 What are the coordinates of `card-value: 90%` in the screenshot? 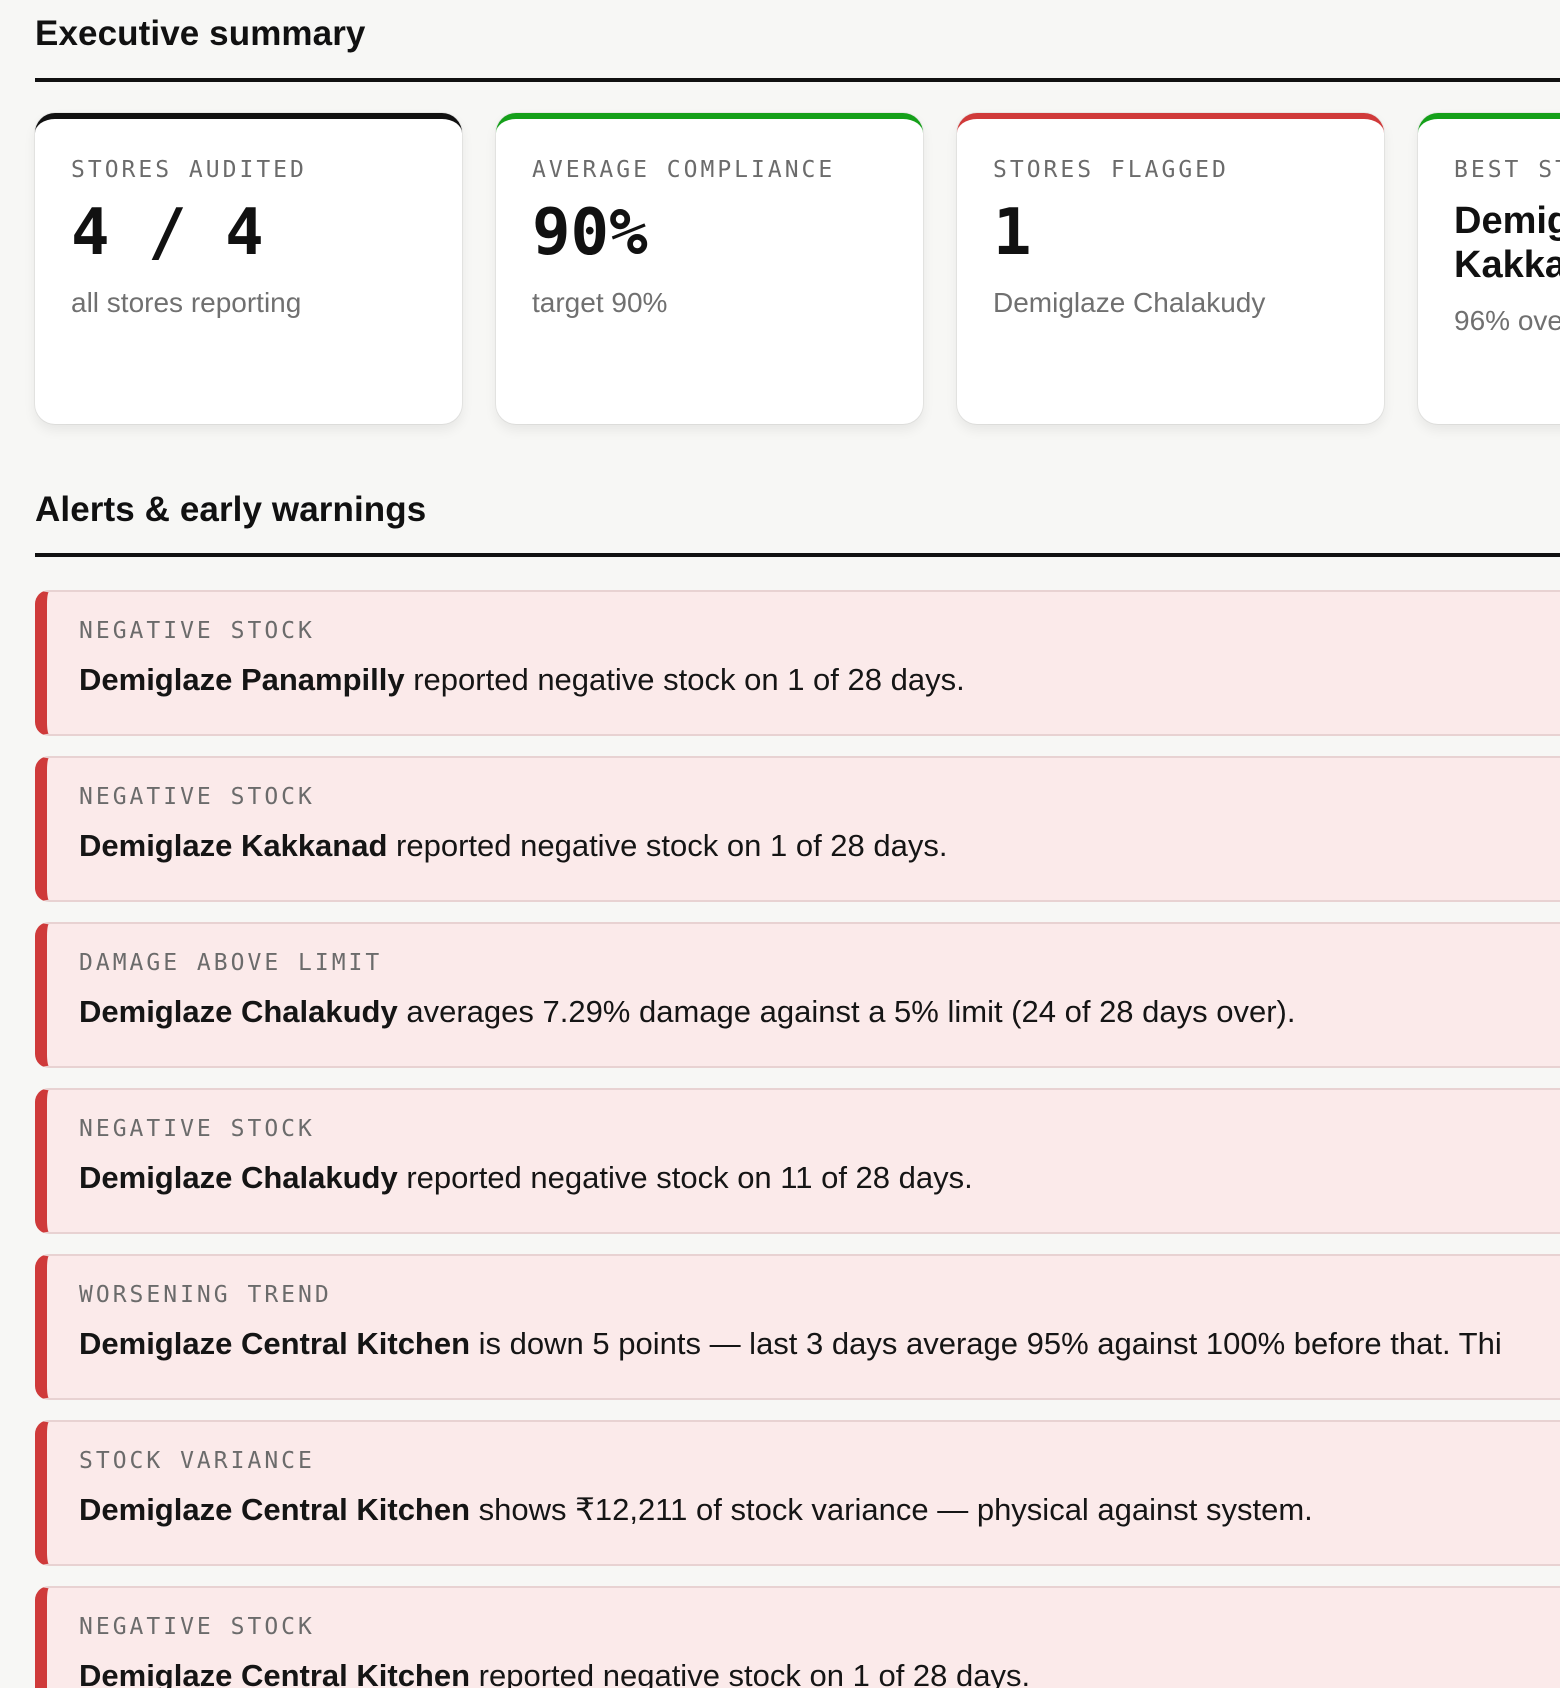 It's located at (590, 233).